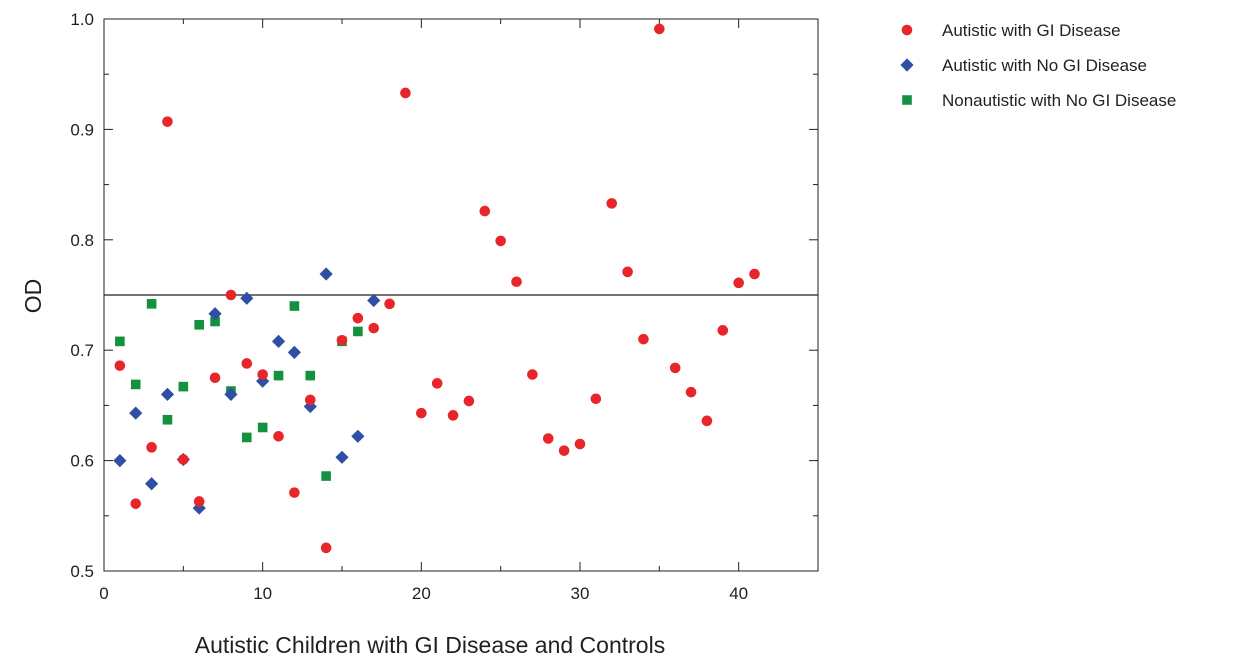 The height and width of the screenshot is (661, 1258). I want to click on y-tick-label: 0.5, so click(82, 571).